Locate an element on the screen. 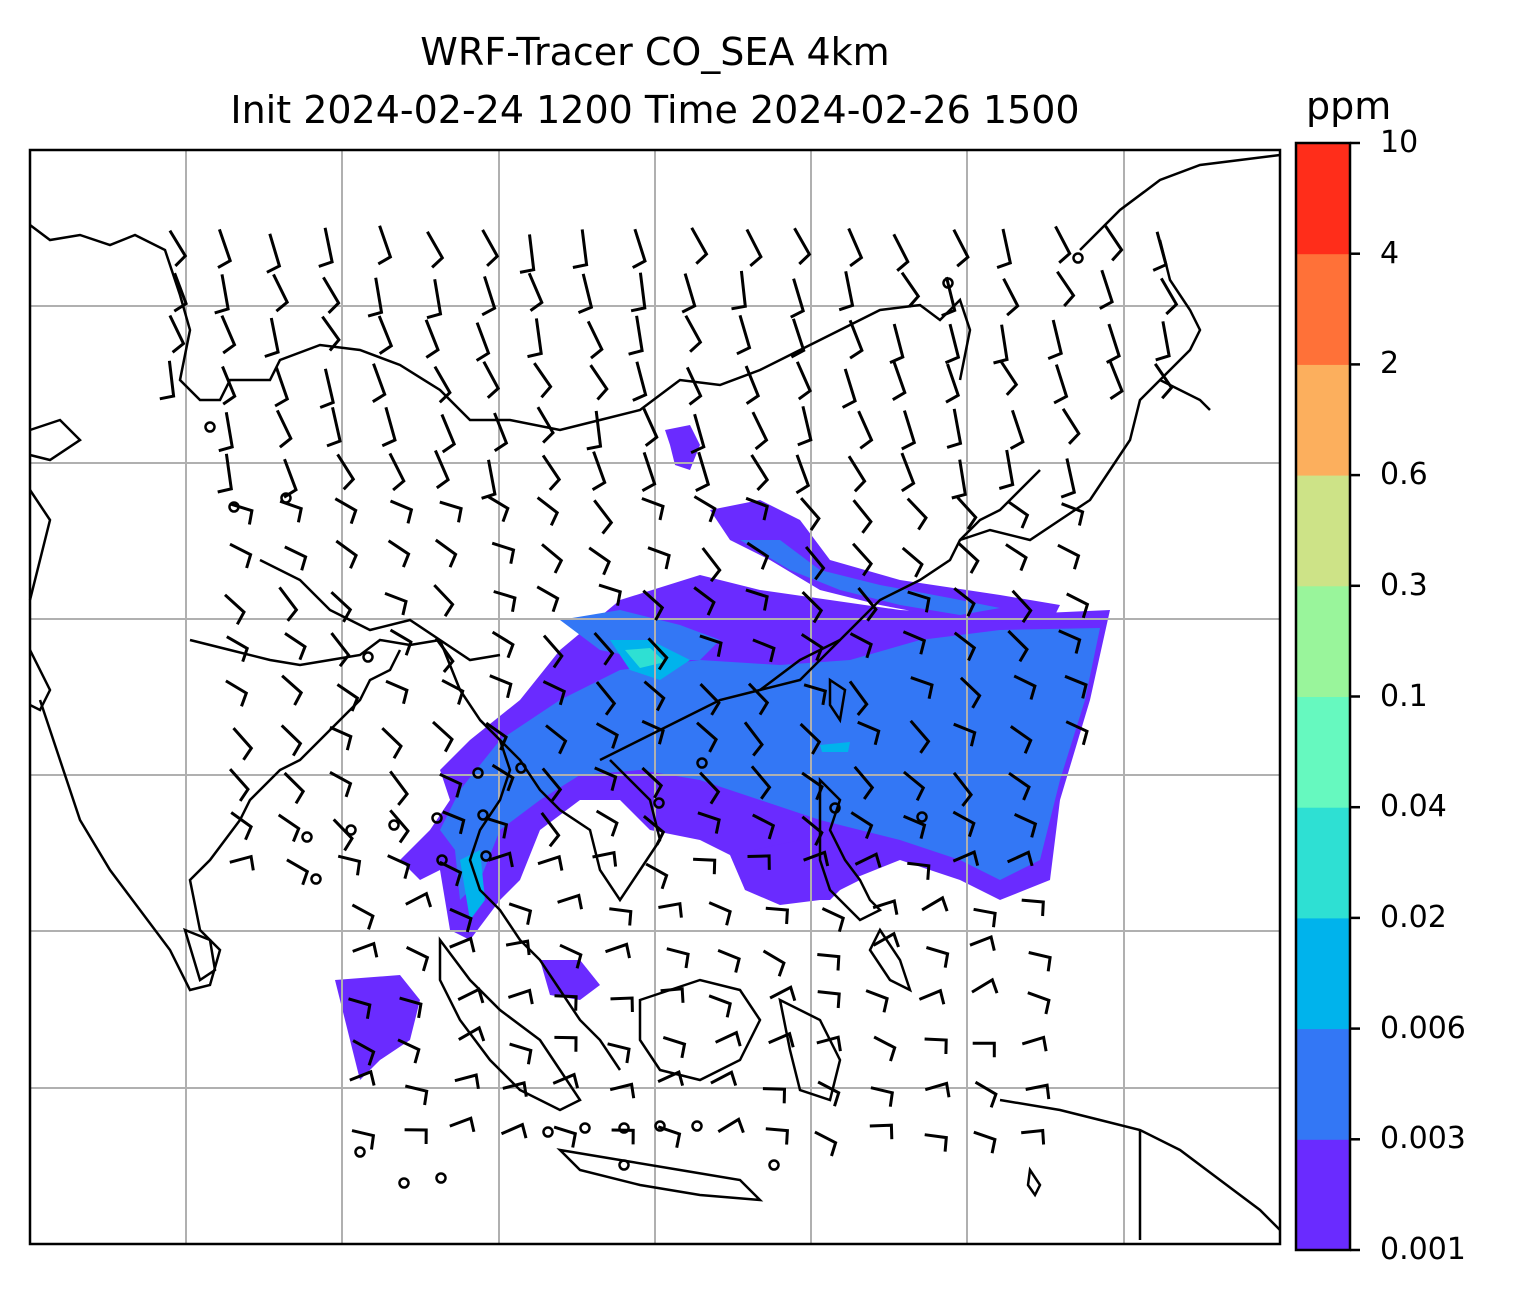  plume-band-mid-north is located at coordinates (640, 635).